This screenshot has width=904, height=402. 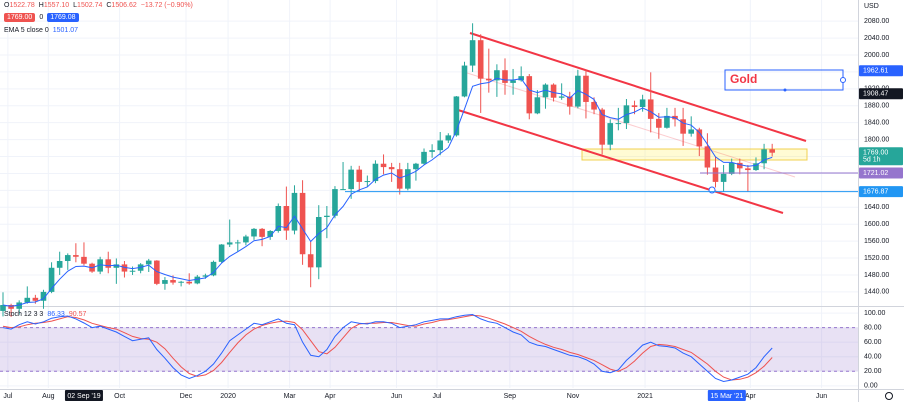 What do you see at coordinates (63, 17) in the screenshot?
I see `ask: 1769.08` at bounding box center [63, 17].